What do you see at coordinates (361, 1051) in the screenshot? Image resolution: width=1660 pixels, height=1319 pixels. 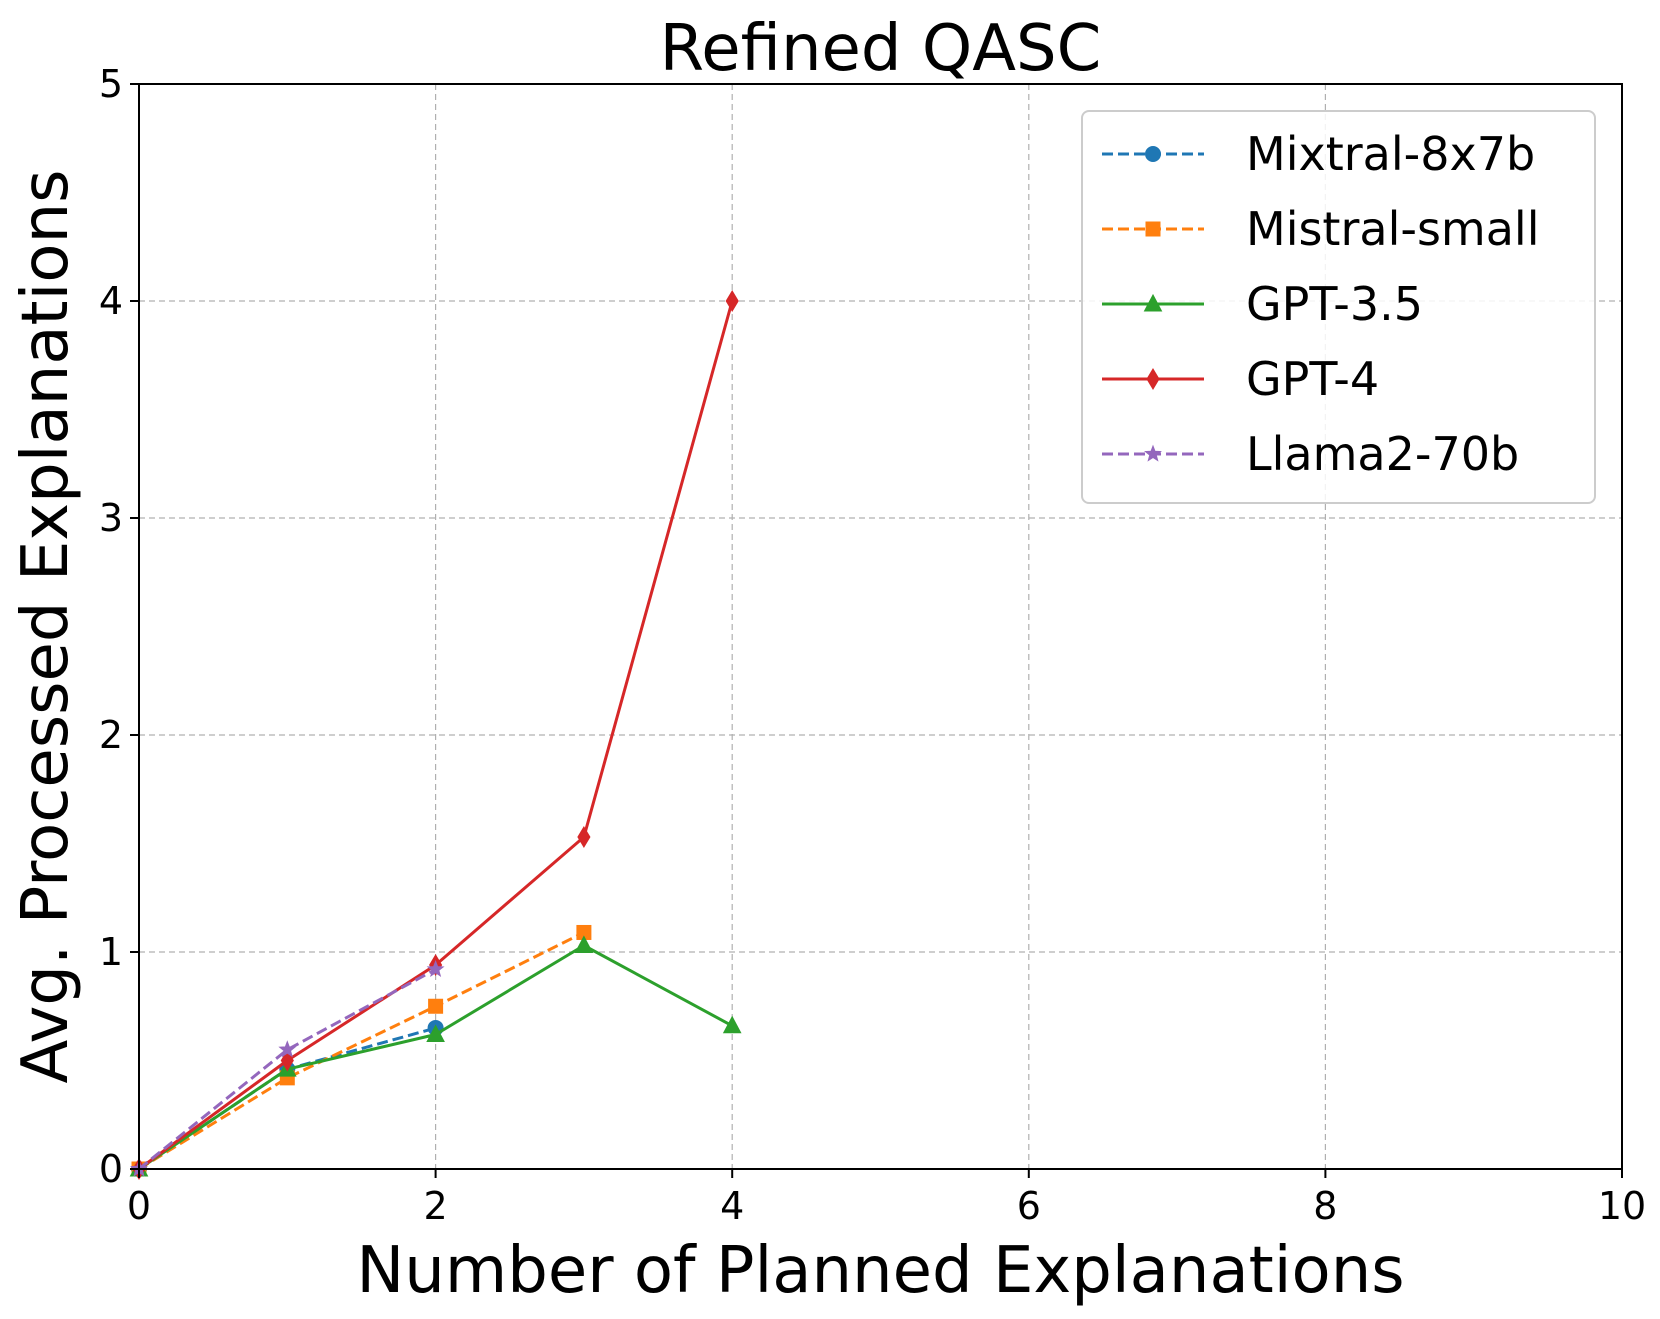 I see `series-line-mistral-small` at bounding box center [361, 1051].